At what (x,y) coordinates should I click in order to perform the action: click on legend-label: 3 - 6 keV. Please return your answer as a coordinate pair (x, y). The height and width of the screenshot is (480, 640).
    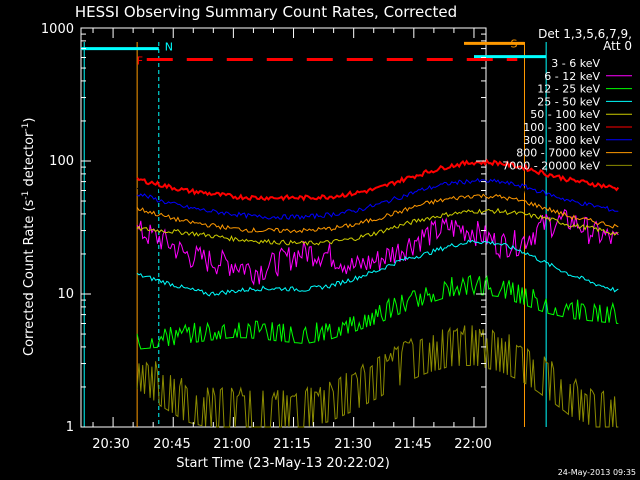
    Looking at the image, I should click on (575, 63).